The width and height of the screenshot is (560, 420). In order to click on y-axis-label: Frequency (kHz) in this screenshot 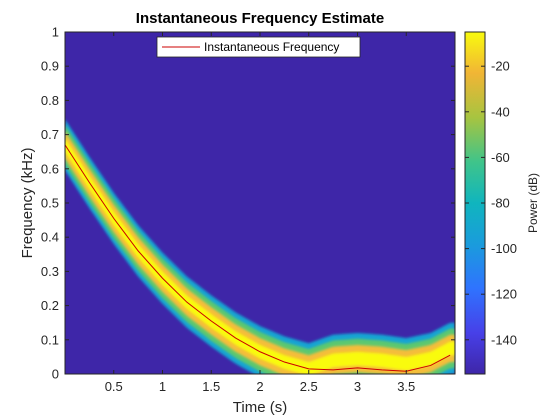, I will do `click(27, 203)`.